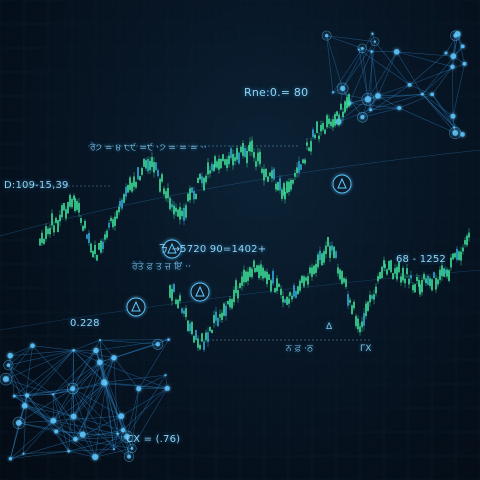 The height and width of the screenshot is (480, 480). What do you see at coordinates (200, 291) in the screenshot?
I see `triangle-glyph` at bounding box center [200, 291].